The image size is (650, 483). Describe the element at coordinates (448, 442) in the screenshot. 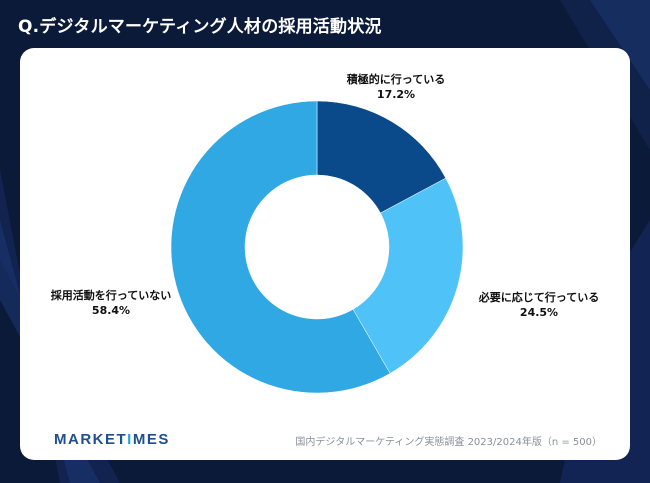

I see `source-note: 国内デジタルマーケティング実態調査 2023/2024年版（n = 500）` at that location.